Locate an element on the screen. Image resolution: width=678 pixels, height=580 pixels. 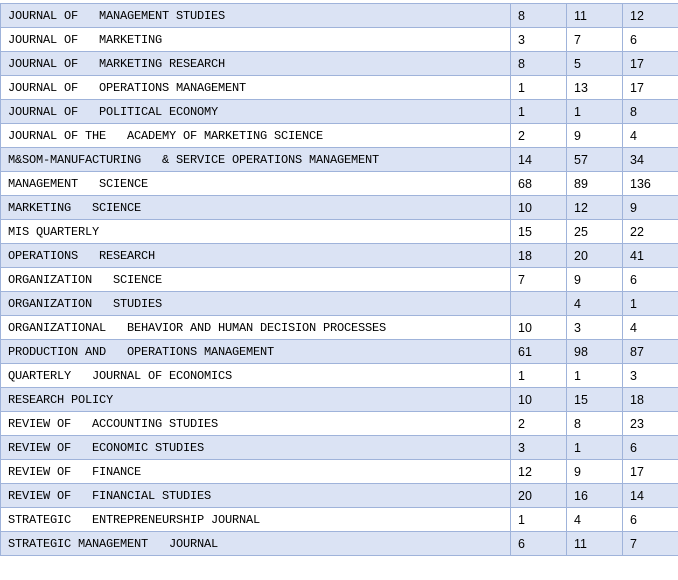
count-cell: 57 is located at coordinates (594, 159).